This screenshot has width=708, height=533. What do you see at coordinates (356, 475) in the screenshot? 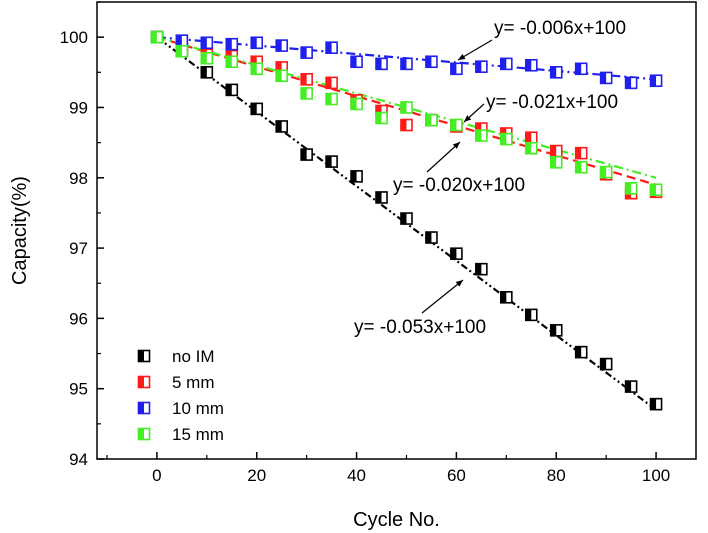
I see `x-tick-label: 40` at bounding box center [356, 475].